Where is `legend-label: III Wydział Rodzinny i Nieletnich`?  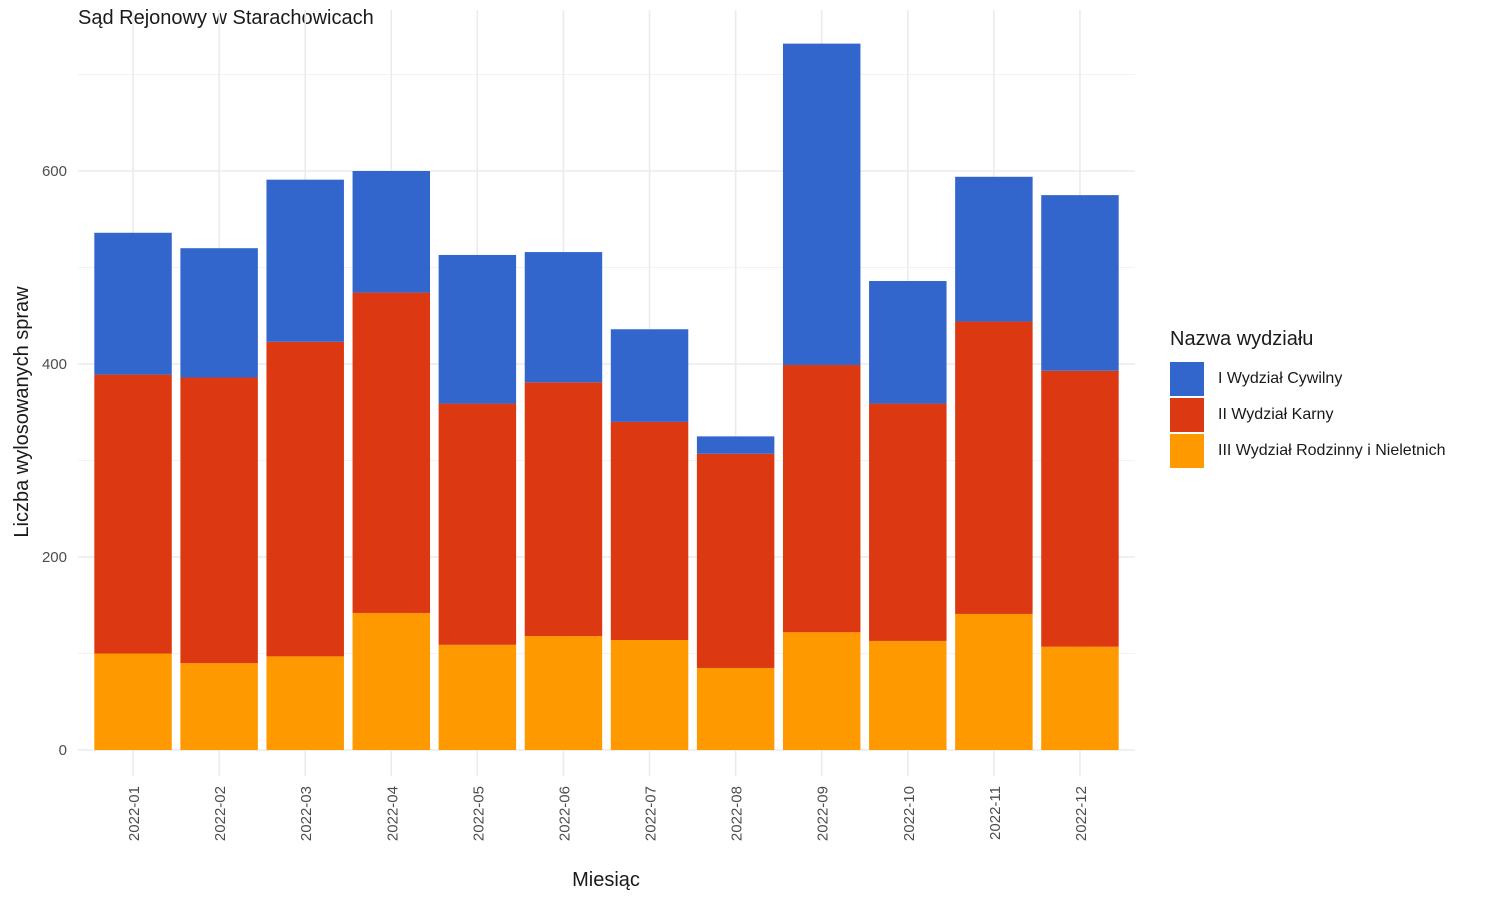
legend-label: III Wydział Rodzinny i Nieletnich is located at coordinates (1332, 450).